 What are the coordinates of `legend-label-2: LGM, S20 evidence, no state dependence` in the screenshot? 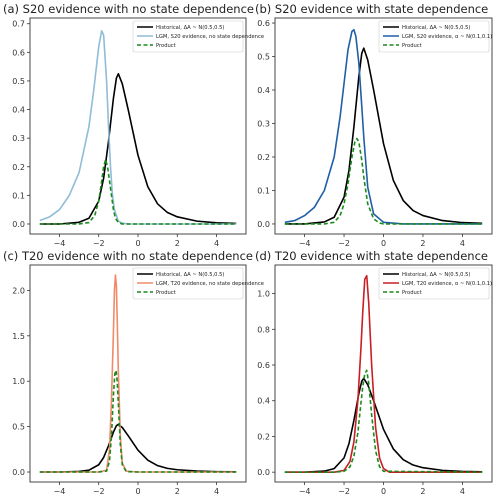 It's located at (210, 37).